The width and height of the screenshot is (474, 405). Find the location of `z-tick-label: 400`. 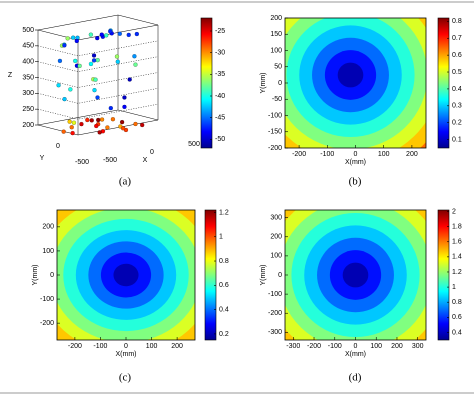

z-tick-label: 400 is located at coordinates (28, 62).